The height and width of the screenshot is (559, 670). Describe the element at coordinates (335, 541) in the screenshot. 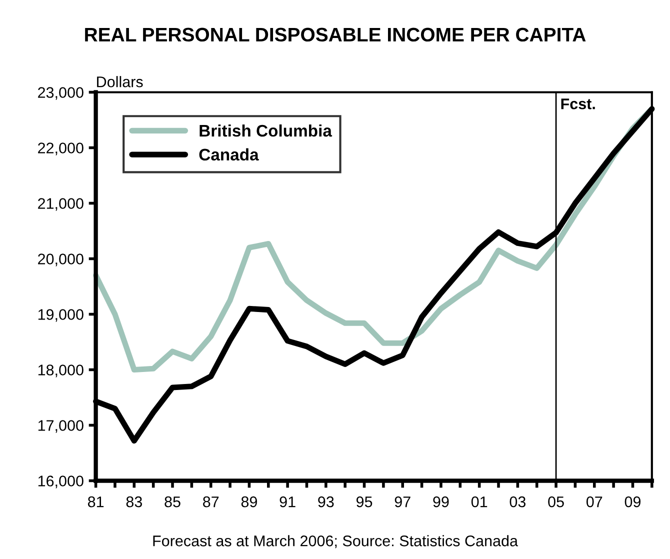

I see `text: Forecast as at March 2006; Source: Statistics Canada` at that location.